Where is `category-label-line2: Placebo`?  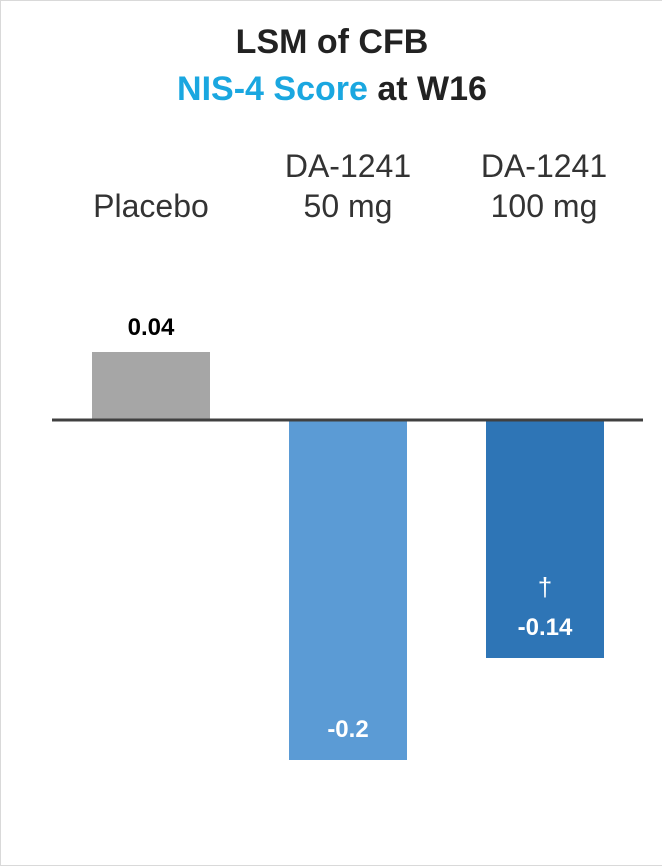
category-label-line2: Placebo is located at coordinates (151, 206).